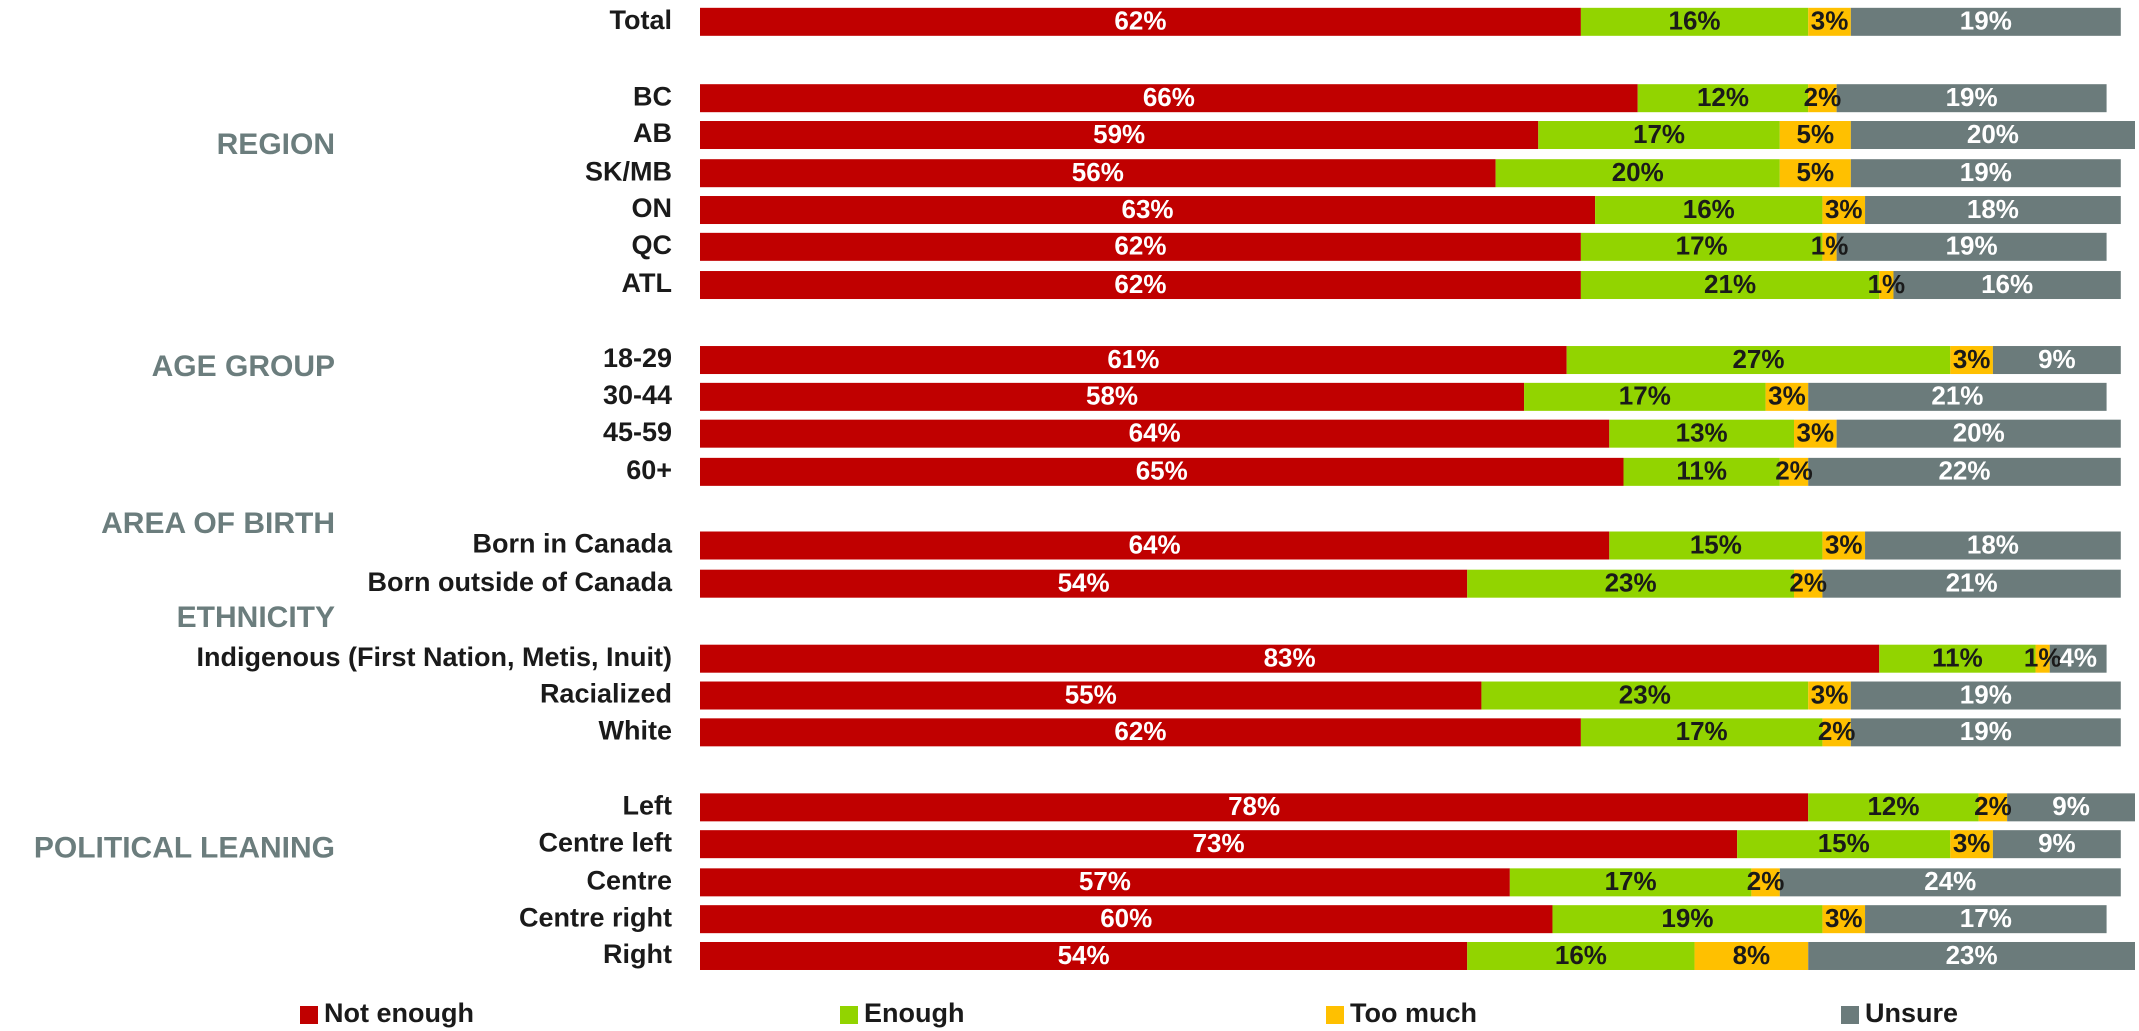 This screenshot has height=1031, width=2139. Describe the element at coordinates (629, 880) in the screenshot. I see `category-label: Centre` at that location.